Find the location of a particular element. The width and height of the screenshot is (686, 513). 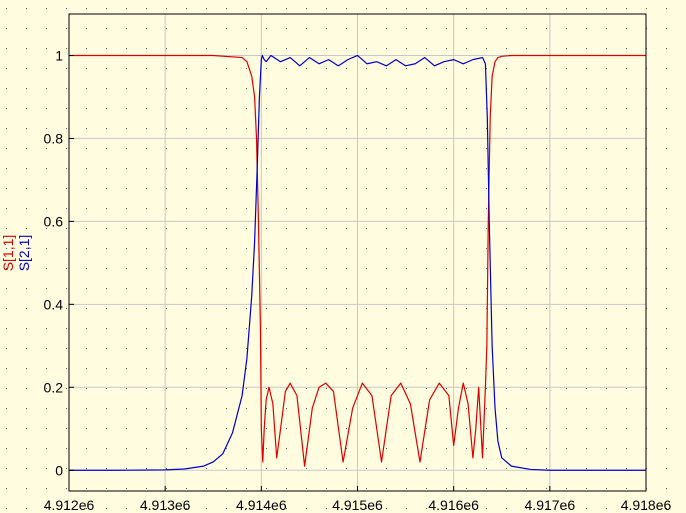

y-axis-ticks: 0 0.2 0.4 0.6 0.8 1 is located at coordinates (59, 262).